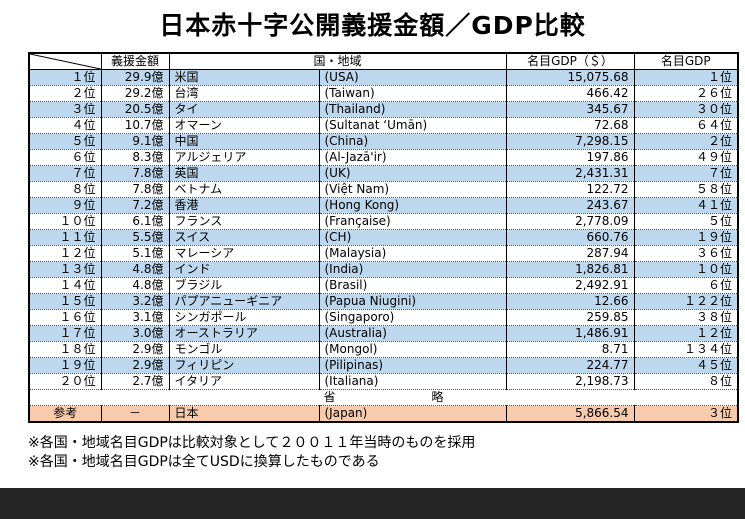 The height and width of the screenshot is (519, 745). I want to click on gdp-cell: 8.71, so click(570, 349).